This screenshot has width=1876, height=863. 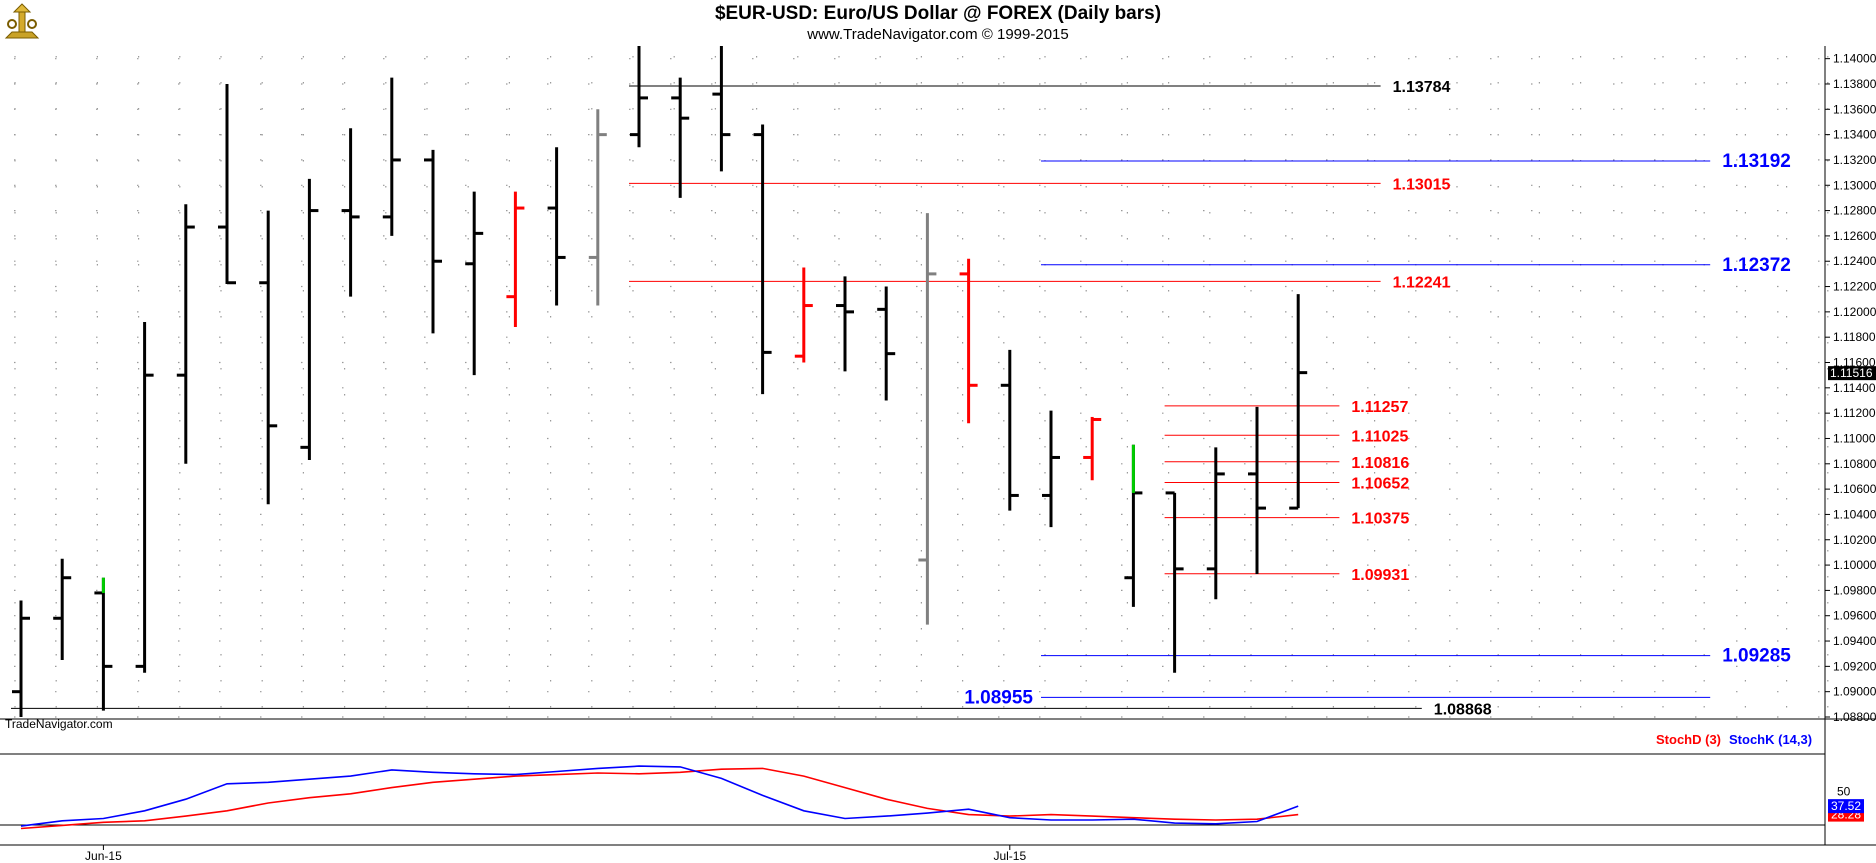 What do you see at coordinates (1854, 692) in the screenshot?
I see `price-tick-label: 1.09000` at bounding box center [1854, 692].